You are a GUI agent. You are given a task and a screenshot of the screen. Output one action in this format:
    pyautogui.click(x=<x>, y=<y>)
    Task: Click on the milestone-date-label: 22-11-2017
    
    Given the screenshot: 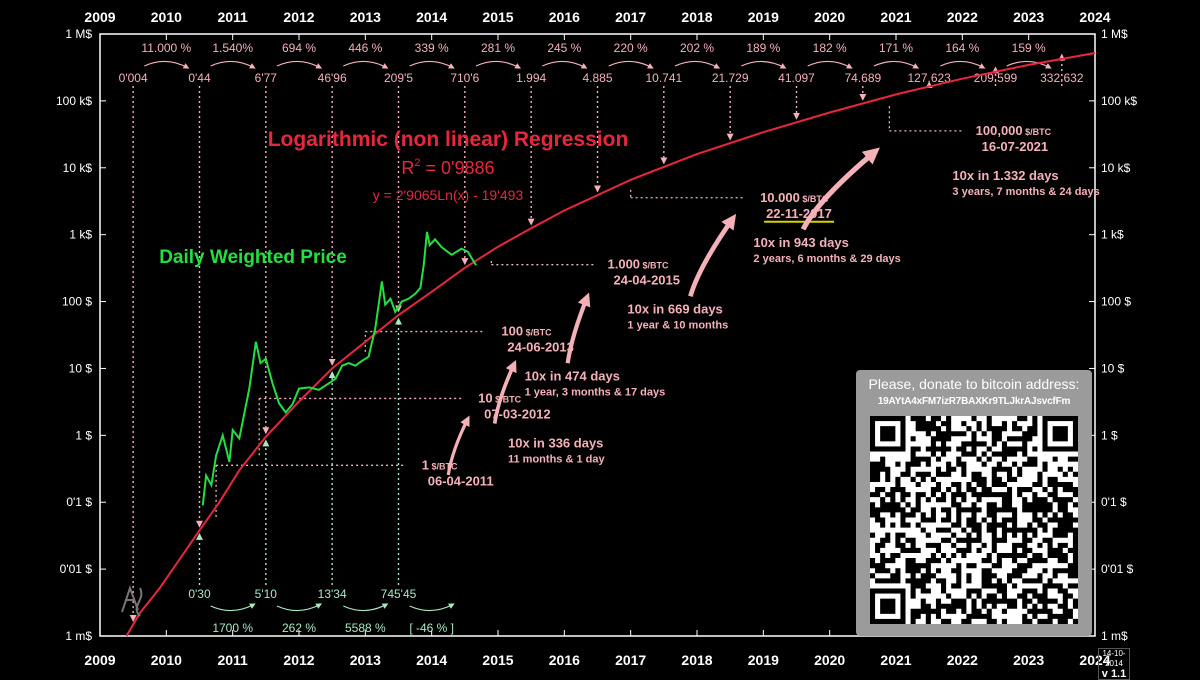 What is the action you would take?
    pyautogui.click(x=799, y=213)
    